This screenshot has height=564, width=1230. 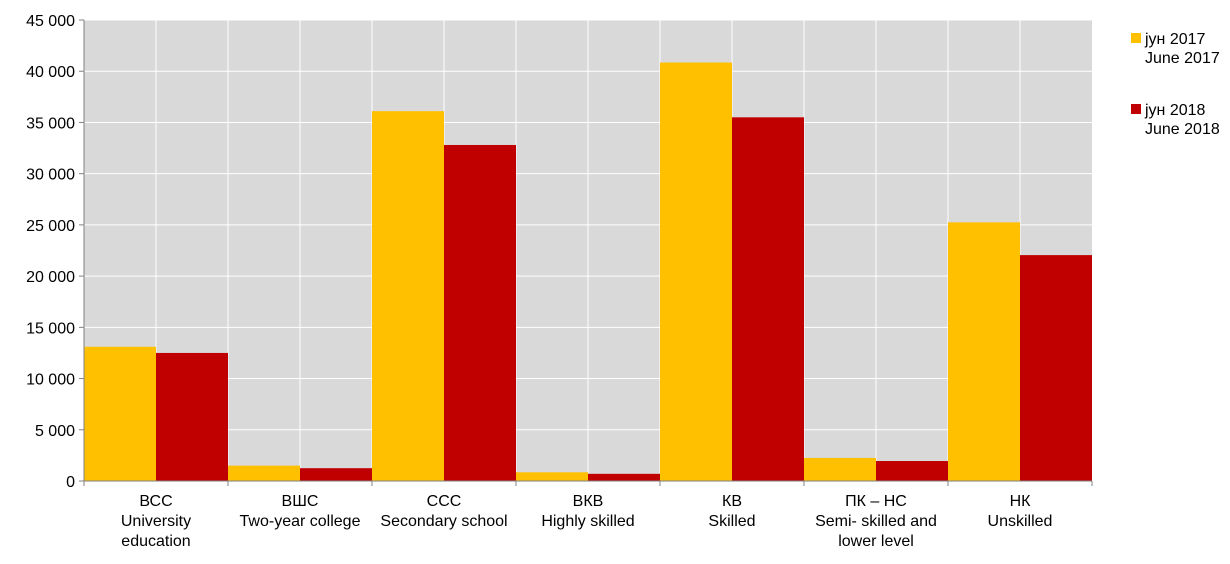 What do you see at coordinates (1182, 120) in the screenshot?
I see `legend-label: јун 2018 June 2018` at bounding box center [1182, 120].